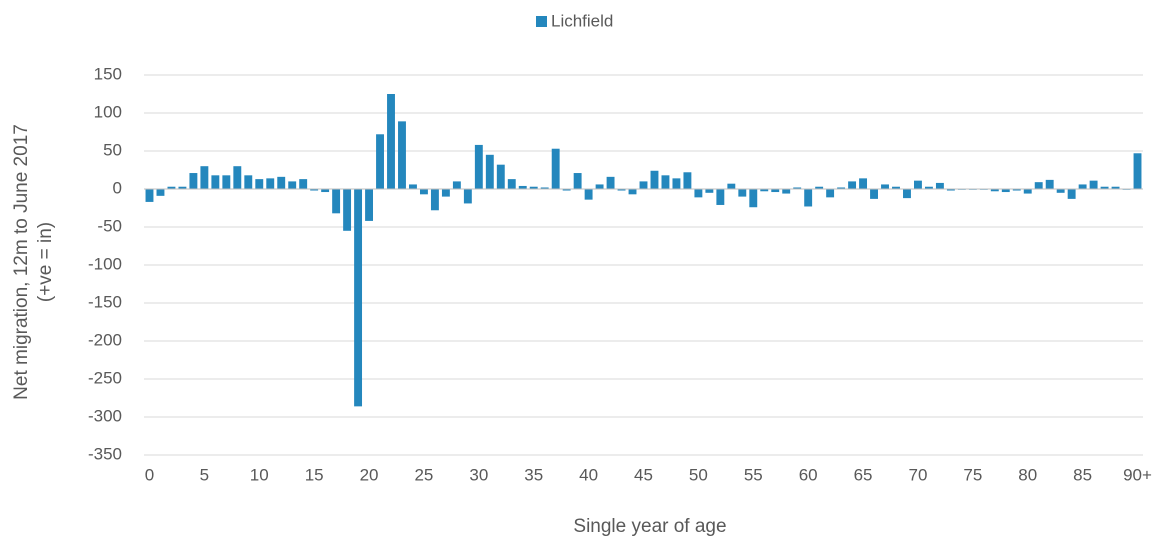 This screenshot has height=538, width=1162. I want to click on y-tick-label: 100, so click(108, 111).